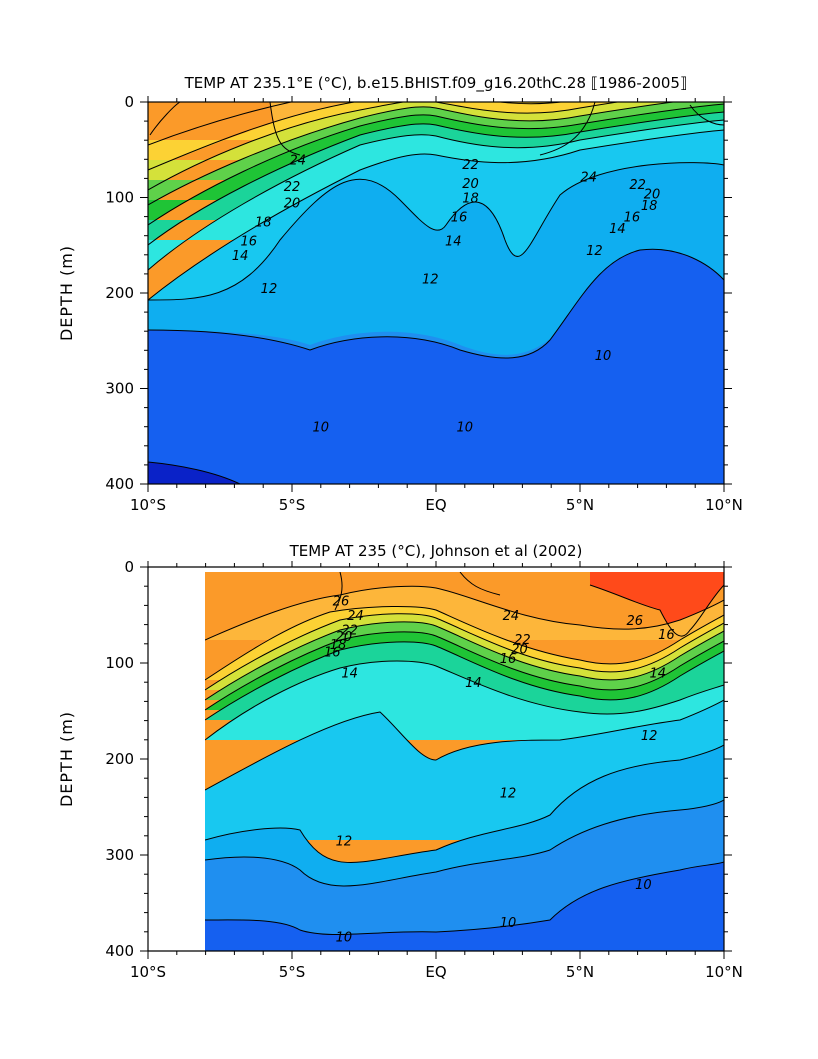 Image resolution: width=818 pixels, height=1059 pixels. I want to click on panel-observed-ylabel: DEPTH (m), so click(66, 759).